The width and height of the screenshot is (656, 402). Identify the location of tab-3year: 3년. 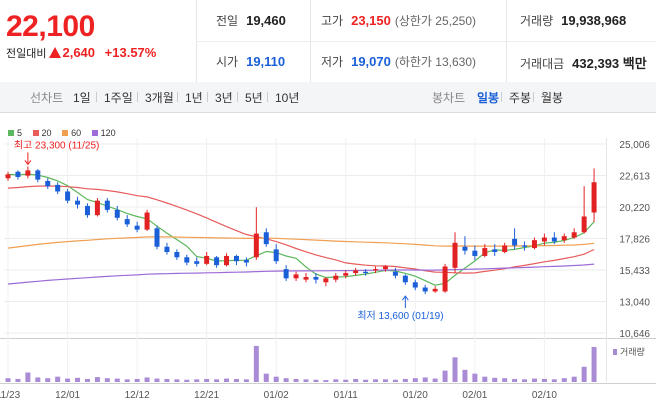
(224, 98).